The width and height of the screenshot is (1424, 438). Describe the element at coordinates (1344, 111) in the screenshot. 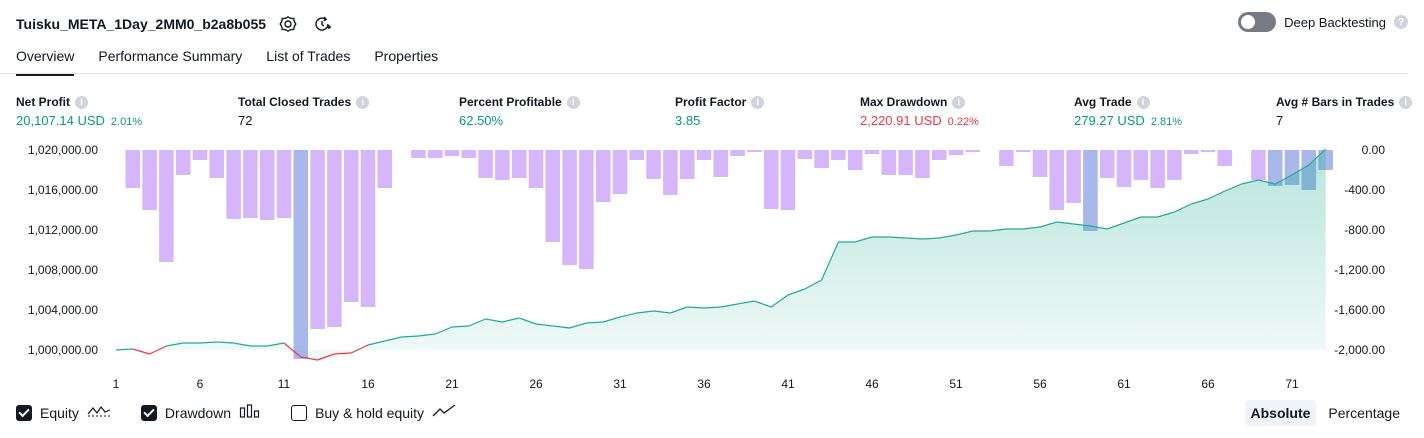

I see `metric-avg-bars-in-trades: Avg # Bars in Trades i 7` at that location.